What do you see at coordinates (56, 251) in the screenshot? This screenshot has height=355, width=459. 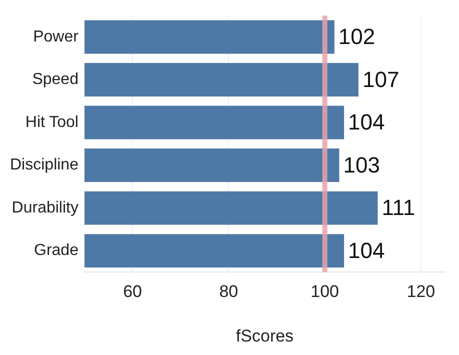 I see `y-tick-label: Grade` at bounding box center [56, 251].